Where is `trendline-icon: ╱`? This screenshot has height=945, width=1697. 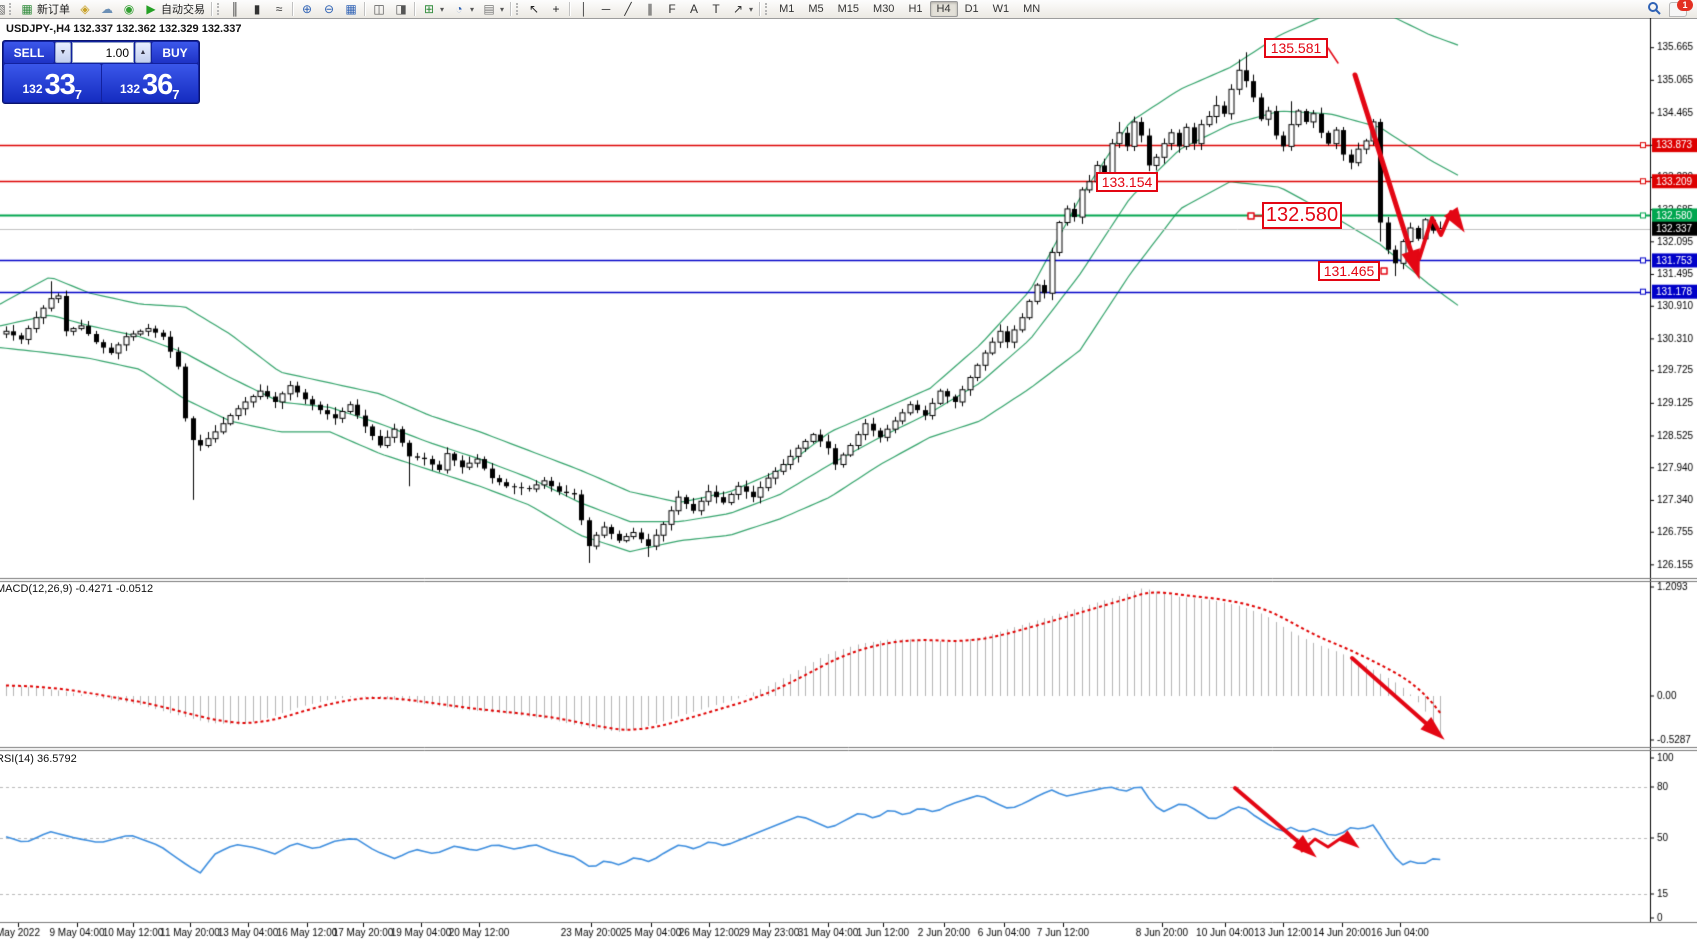
trendline-icon: ╱ is located at coordinates (628, 9).